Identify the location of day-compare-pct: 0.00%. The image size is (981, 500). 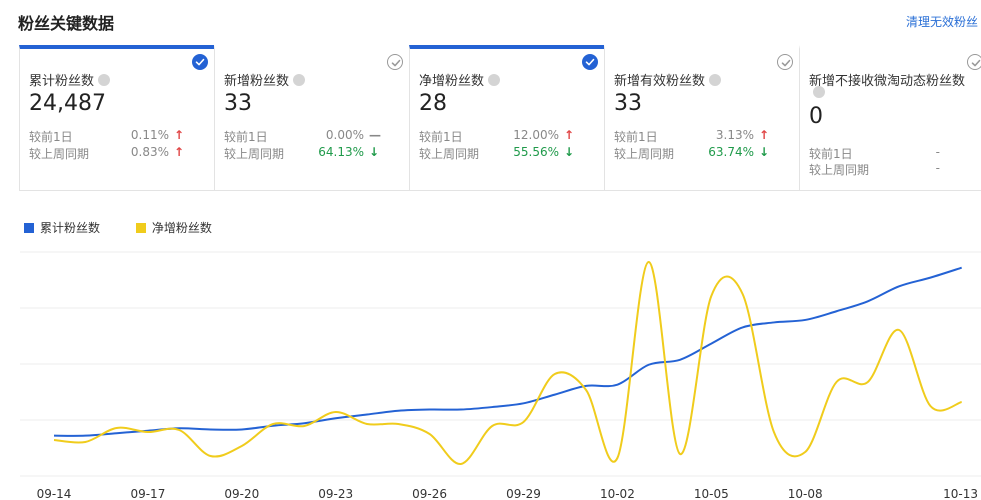
(344, 135).